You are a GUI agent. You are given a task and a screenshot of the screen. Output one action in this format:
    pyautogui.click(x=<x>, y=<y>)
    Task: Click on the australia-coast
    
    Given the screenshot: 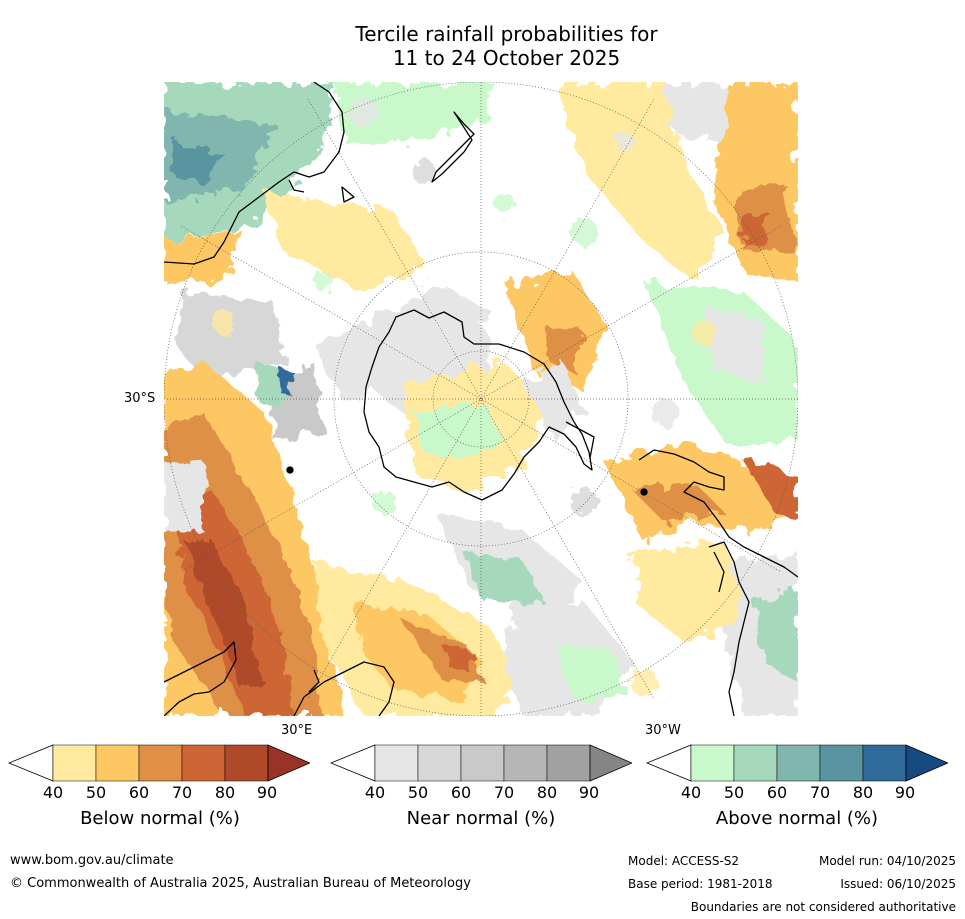 What is the action you would take?
    pyautogui.click(x=254, y=173)
    